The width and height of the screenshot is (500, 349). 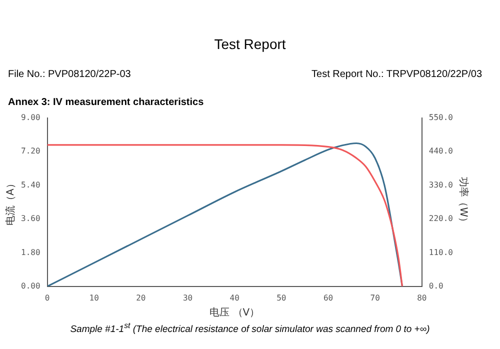 I want to click on y2-tick-label: 110.0, so click(x=441, y=252).